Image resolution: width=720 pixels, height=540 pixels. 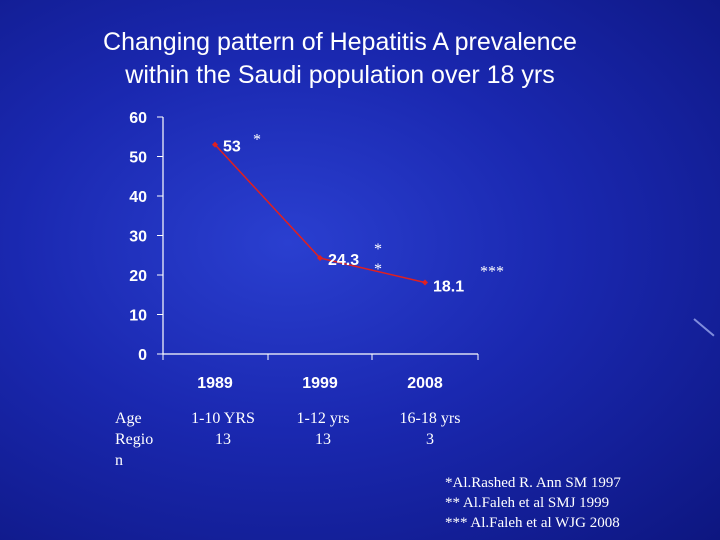 What do you see at coordinates (138, 158) in the screenshot?
I see `y-tick-label: 50` at bounding box center [138, 158].